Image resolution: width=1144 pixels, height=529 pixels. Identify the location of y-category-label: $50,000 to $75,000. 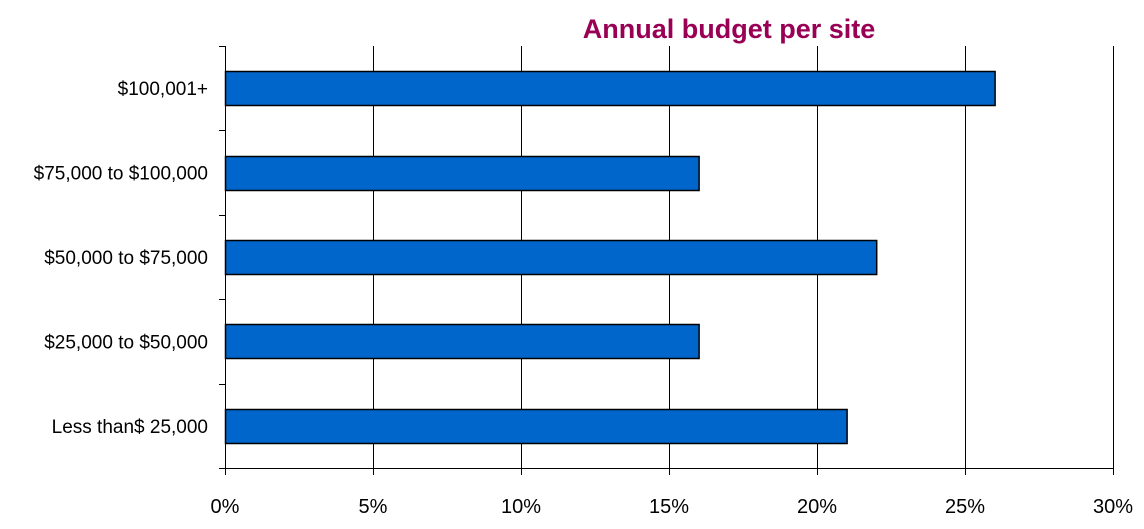
(126, 258).